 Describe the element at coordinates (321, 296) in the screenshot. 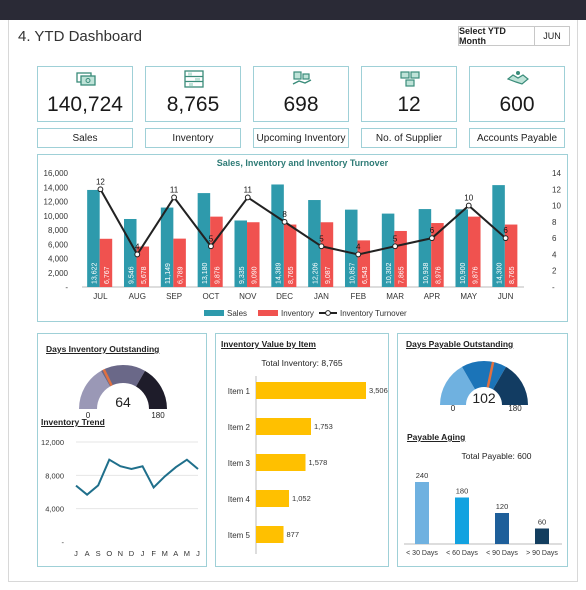

I see `x-tick-label: JAN` at that location.